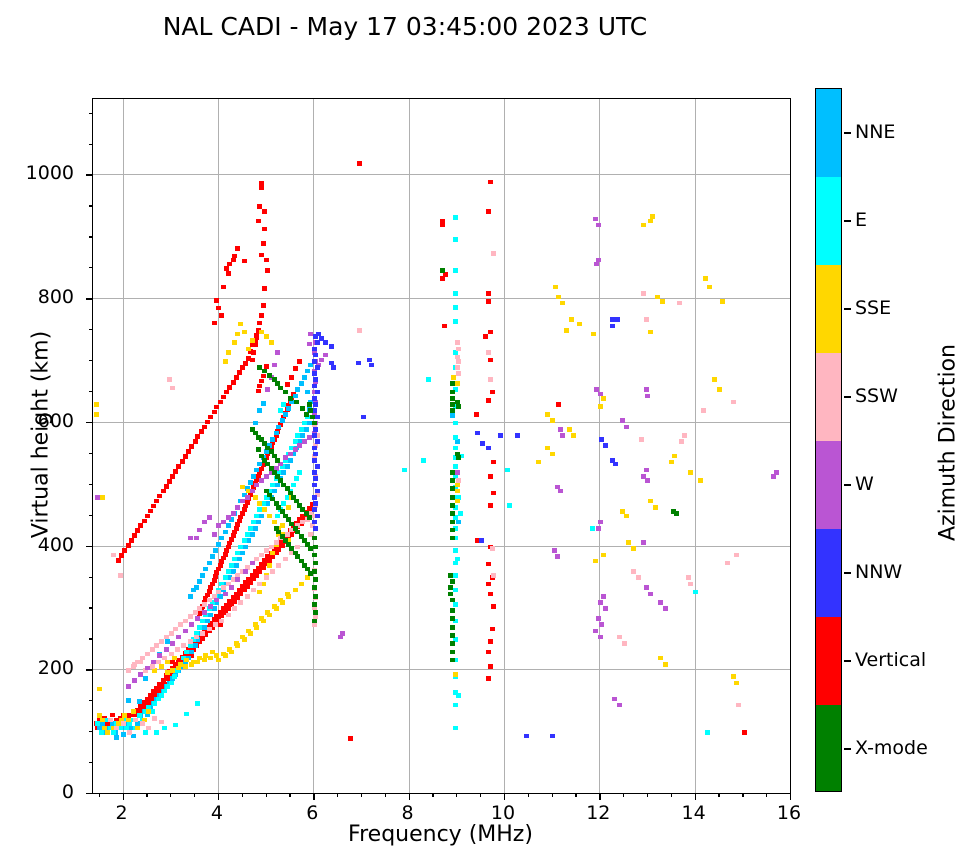 This screenshot has width=958, height=857. What do you see at coordinates (828, 440) in the screenshot?
I see `colorbar` at bounding box center [828, 440].